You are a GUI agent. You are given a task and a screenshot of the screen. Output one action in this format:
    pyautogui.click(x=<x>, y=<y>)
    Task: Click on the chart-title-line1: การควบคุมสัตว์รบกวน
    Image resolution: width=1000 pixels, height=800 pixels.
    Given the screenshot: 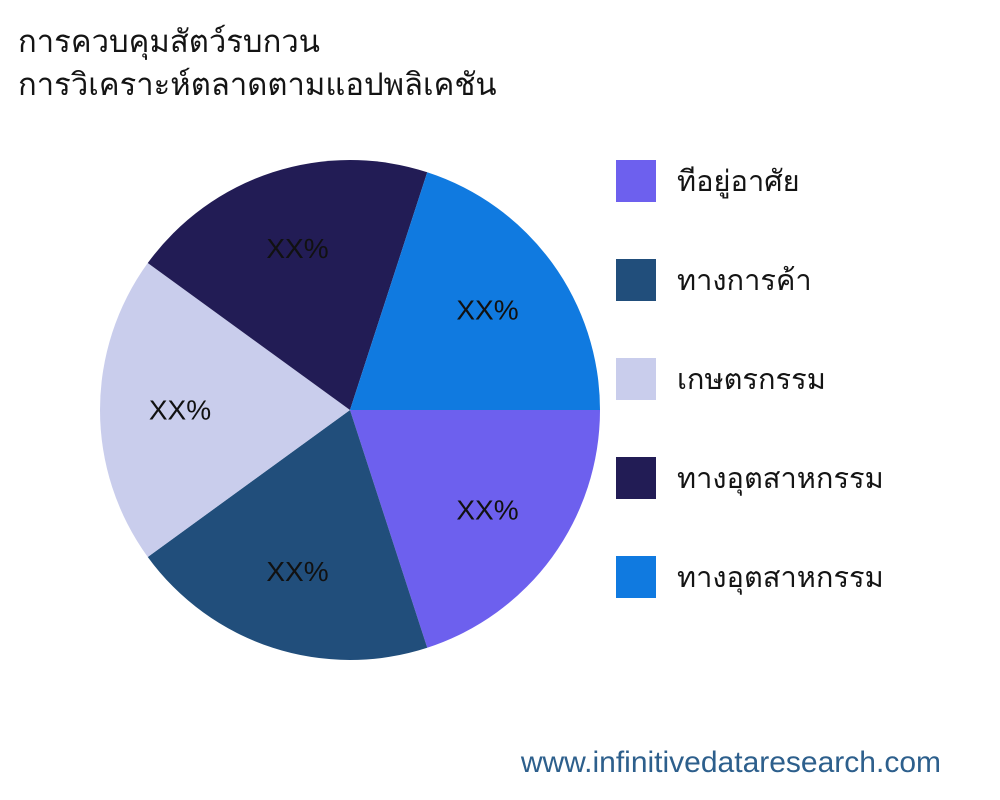 What is the action you would take?
    pyautogui.click(x=169, y=41)
    